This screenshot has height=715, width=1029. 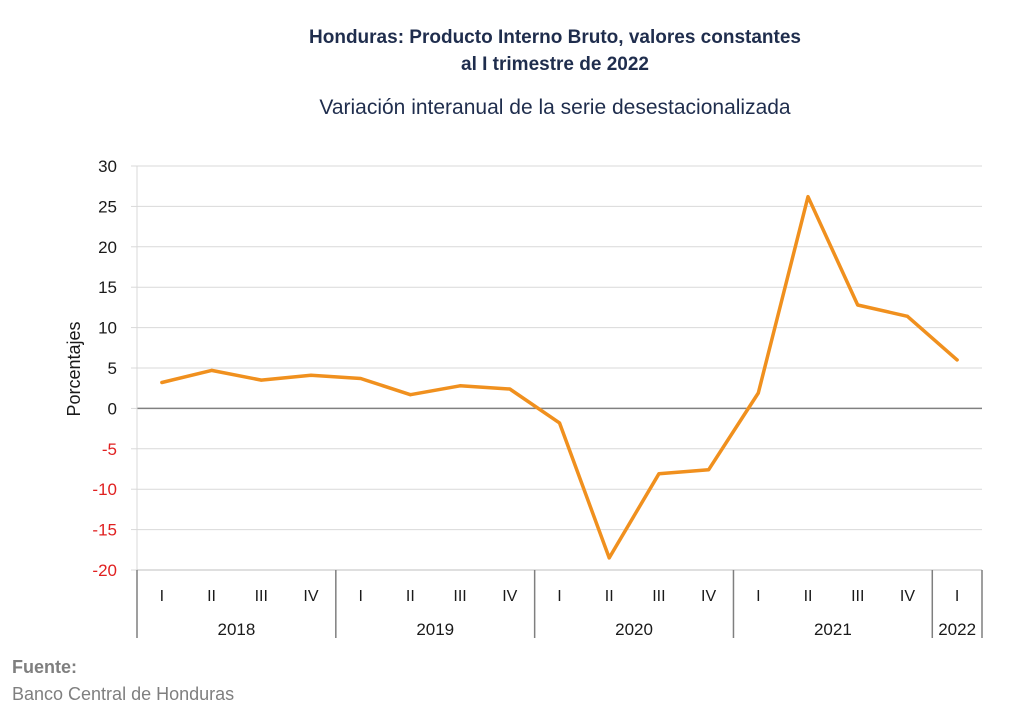 I want to click on y-tick-label: -10, so click(x=104, y=489).